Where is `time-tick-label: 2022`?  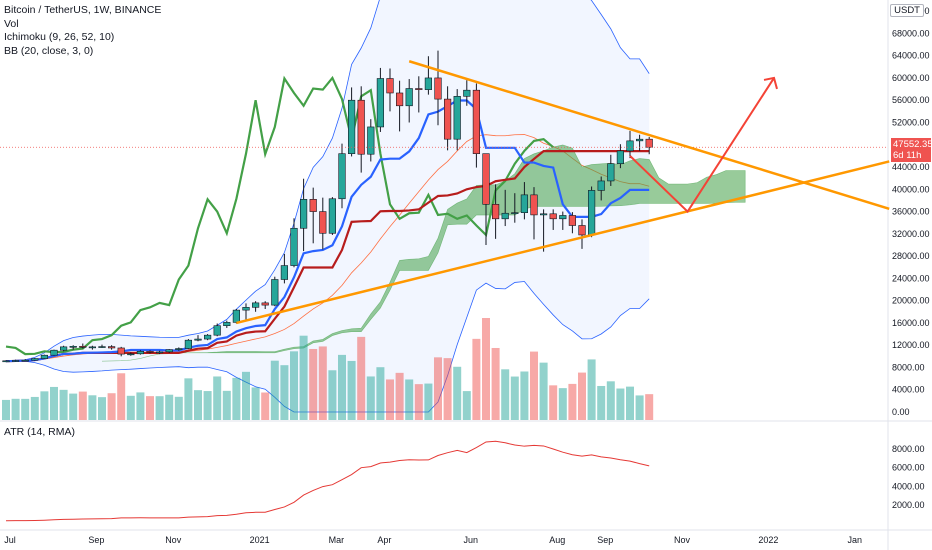 time-tick-label: 2022 is located at coordinates (768, 540).